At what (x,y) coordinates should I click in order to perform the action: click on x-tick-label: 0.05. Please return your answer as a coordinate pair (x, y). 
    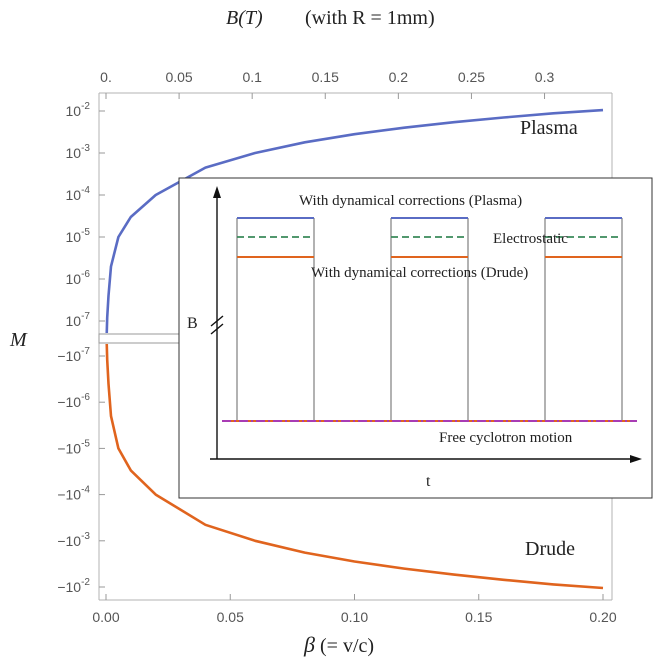
    Looking at the image, I should click on (230, 617).